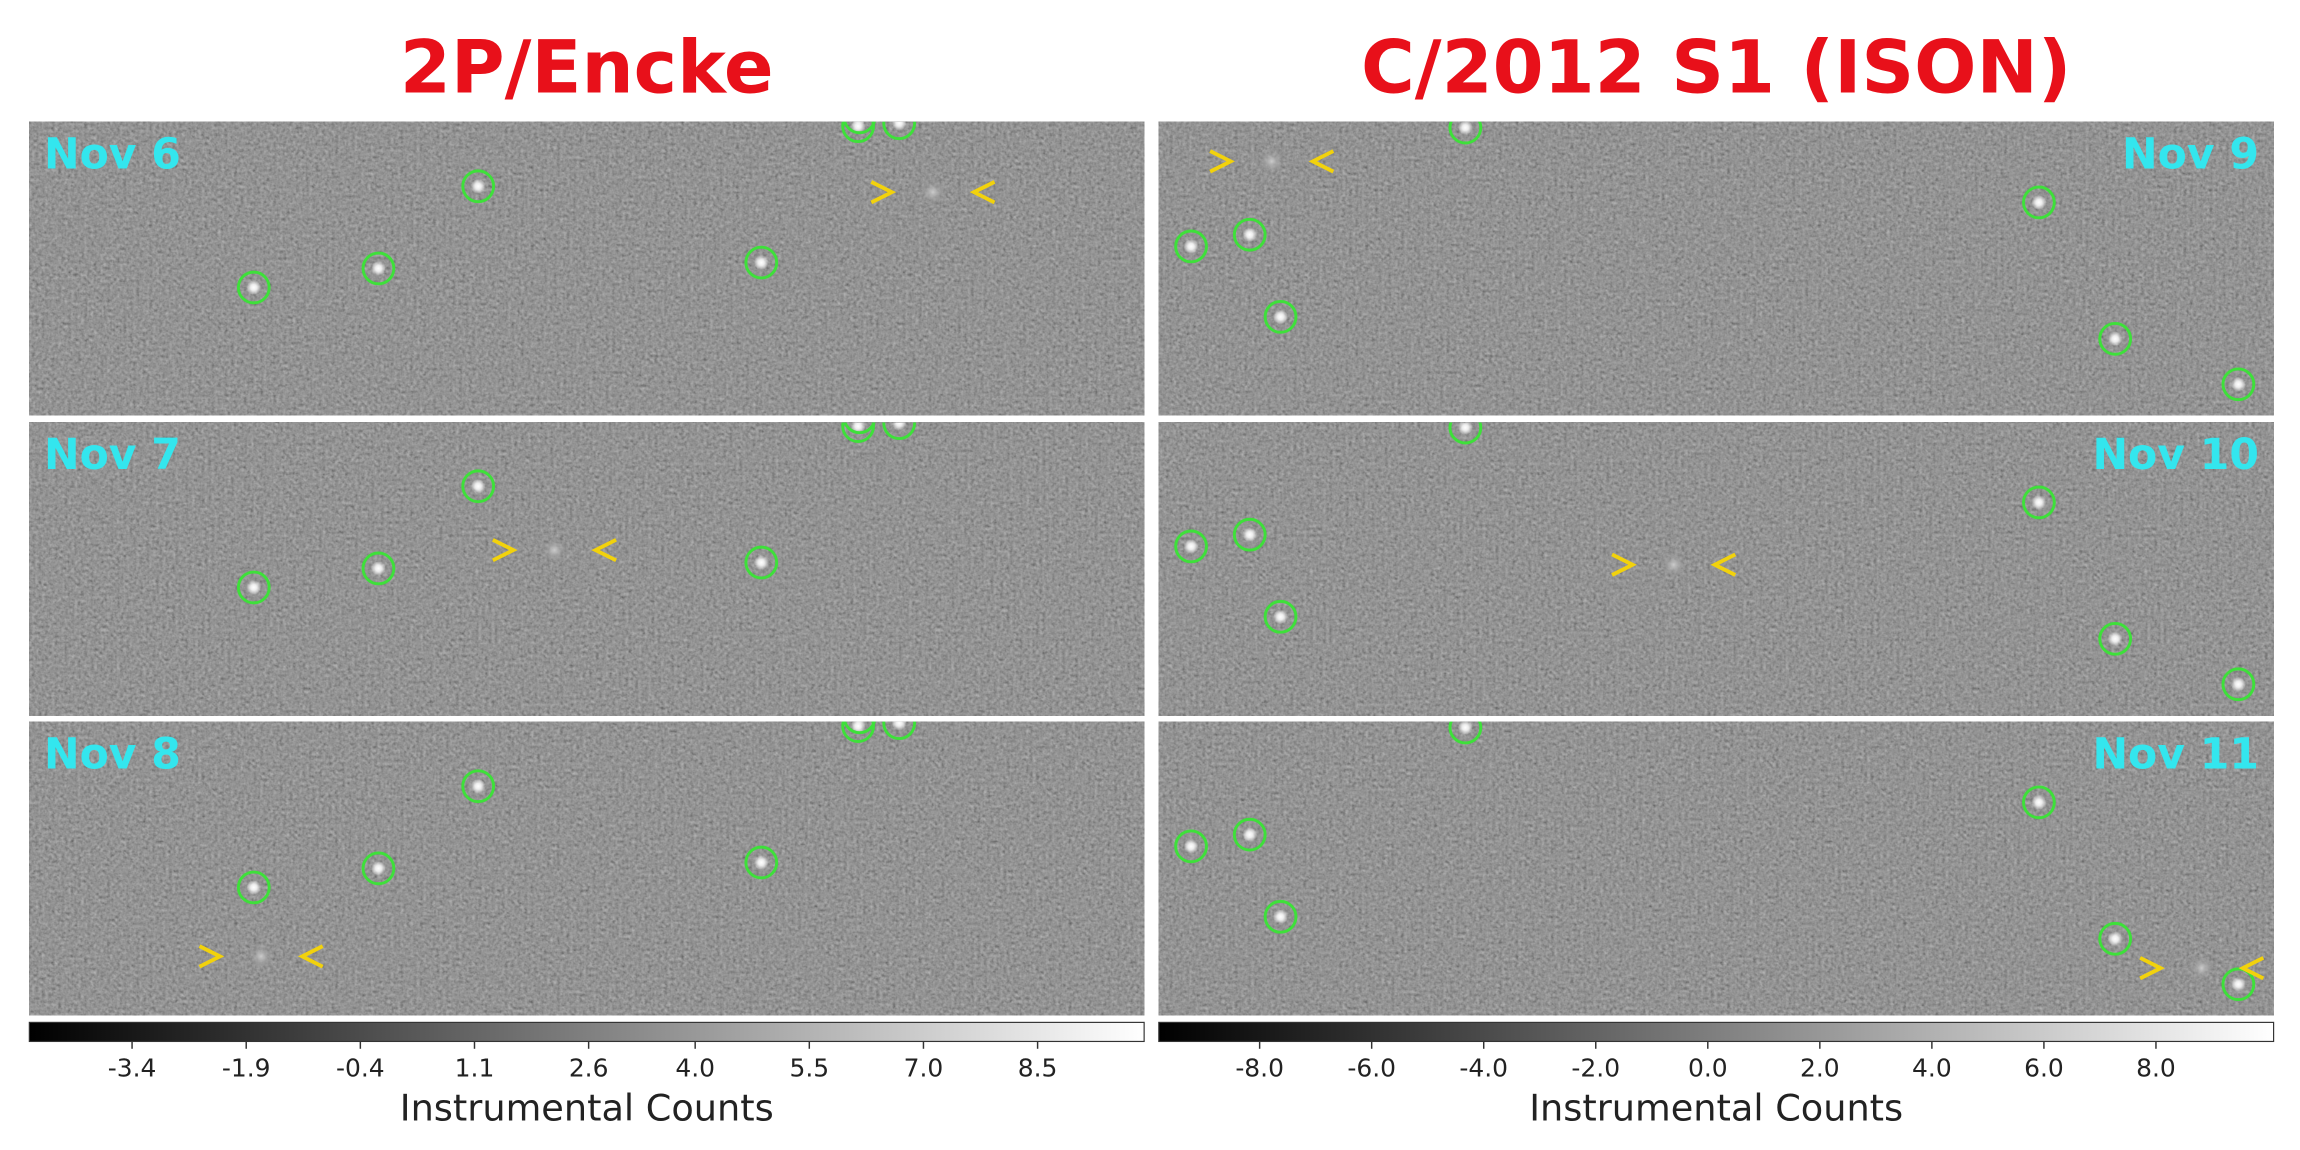 This screenshot has height=1150, width=2300. Describe the element at coordinates (2044, 1068) in the screenshot. I see `colorbar-tick-label: 6.0` at that location.